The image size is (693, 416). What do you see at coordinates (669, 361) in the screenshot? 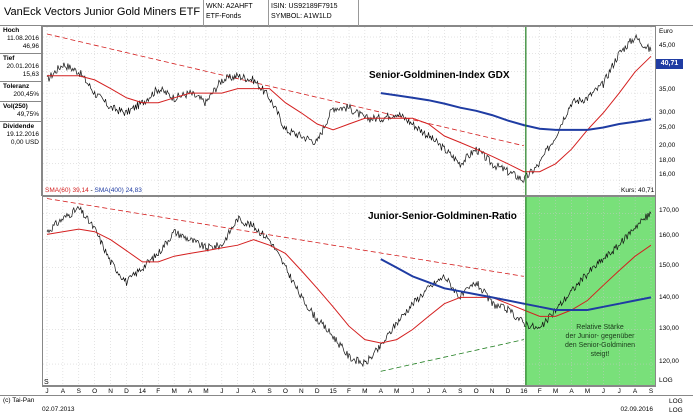
I see `y-tick: 120,00` at bounding box center [669, 361].